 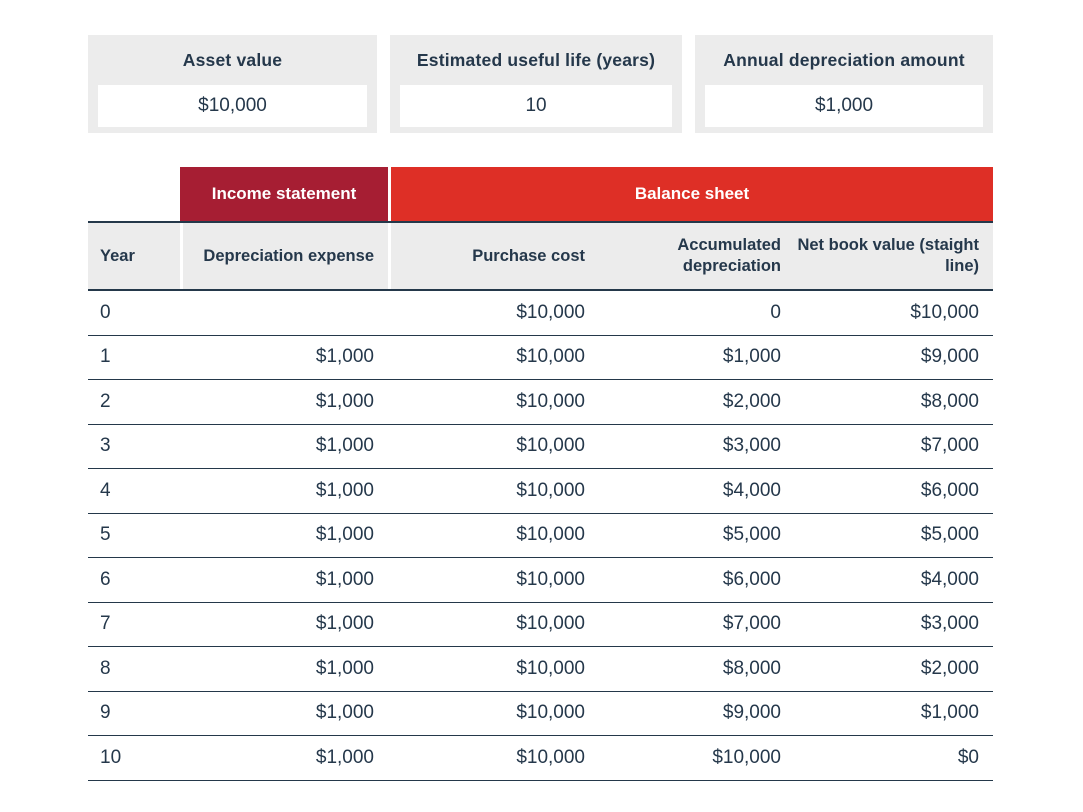 I want to click on cell-accumulated-depreciation: $8,000, so click(x=751, y=668).